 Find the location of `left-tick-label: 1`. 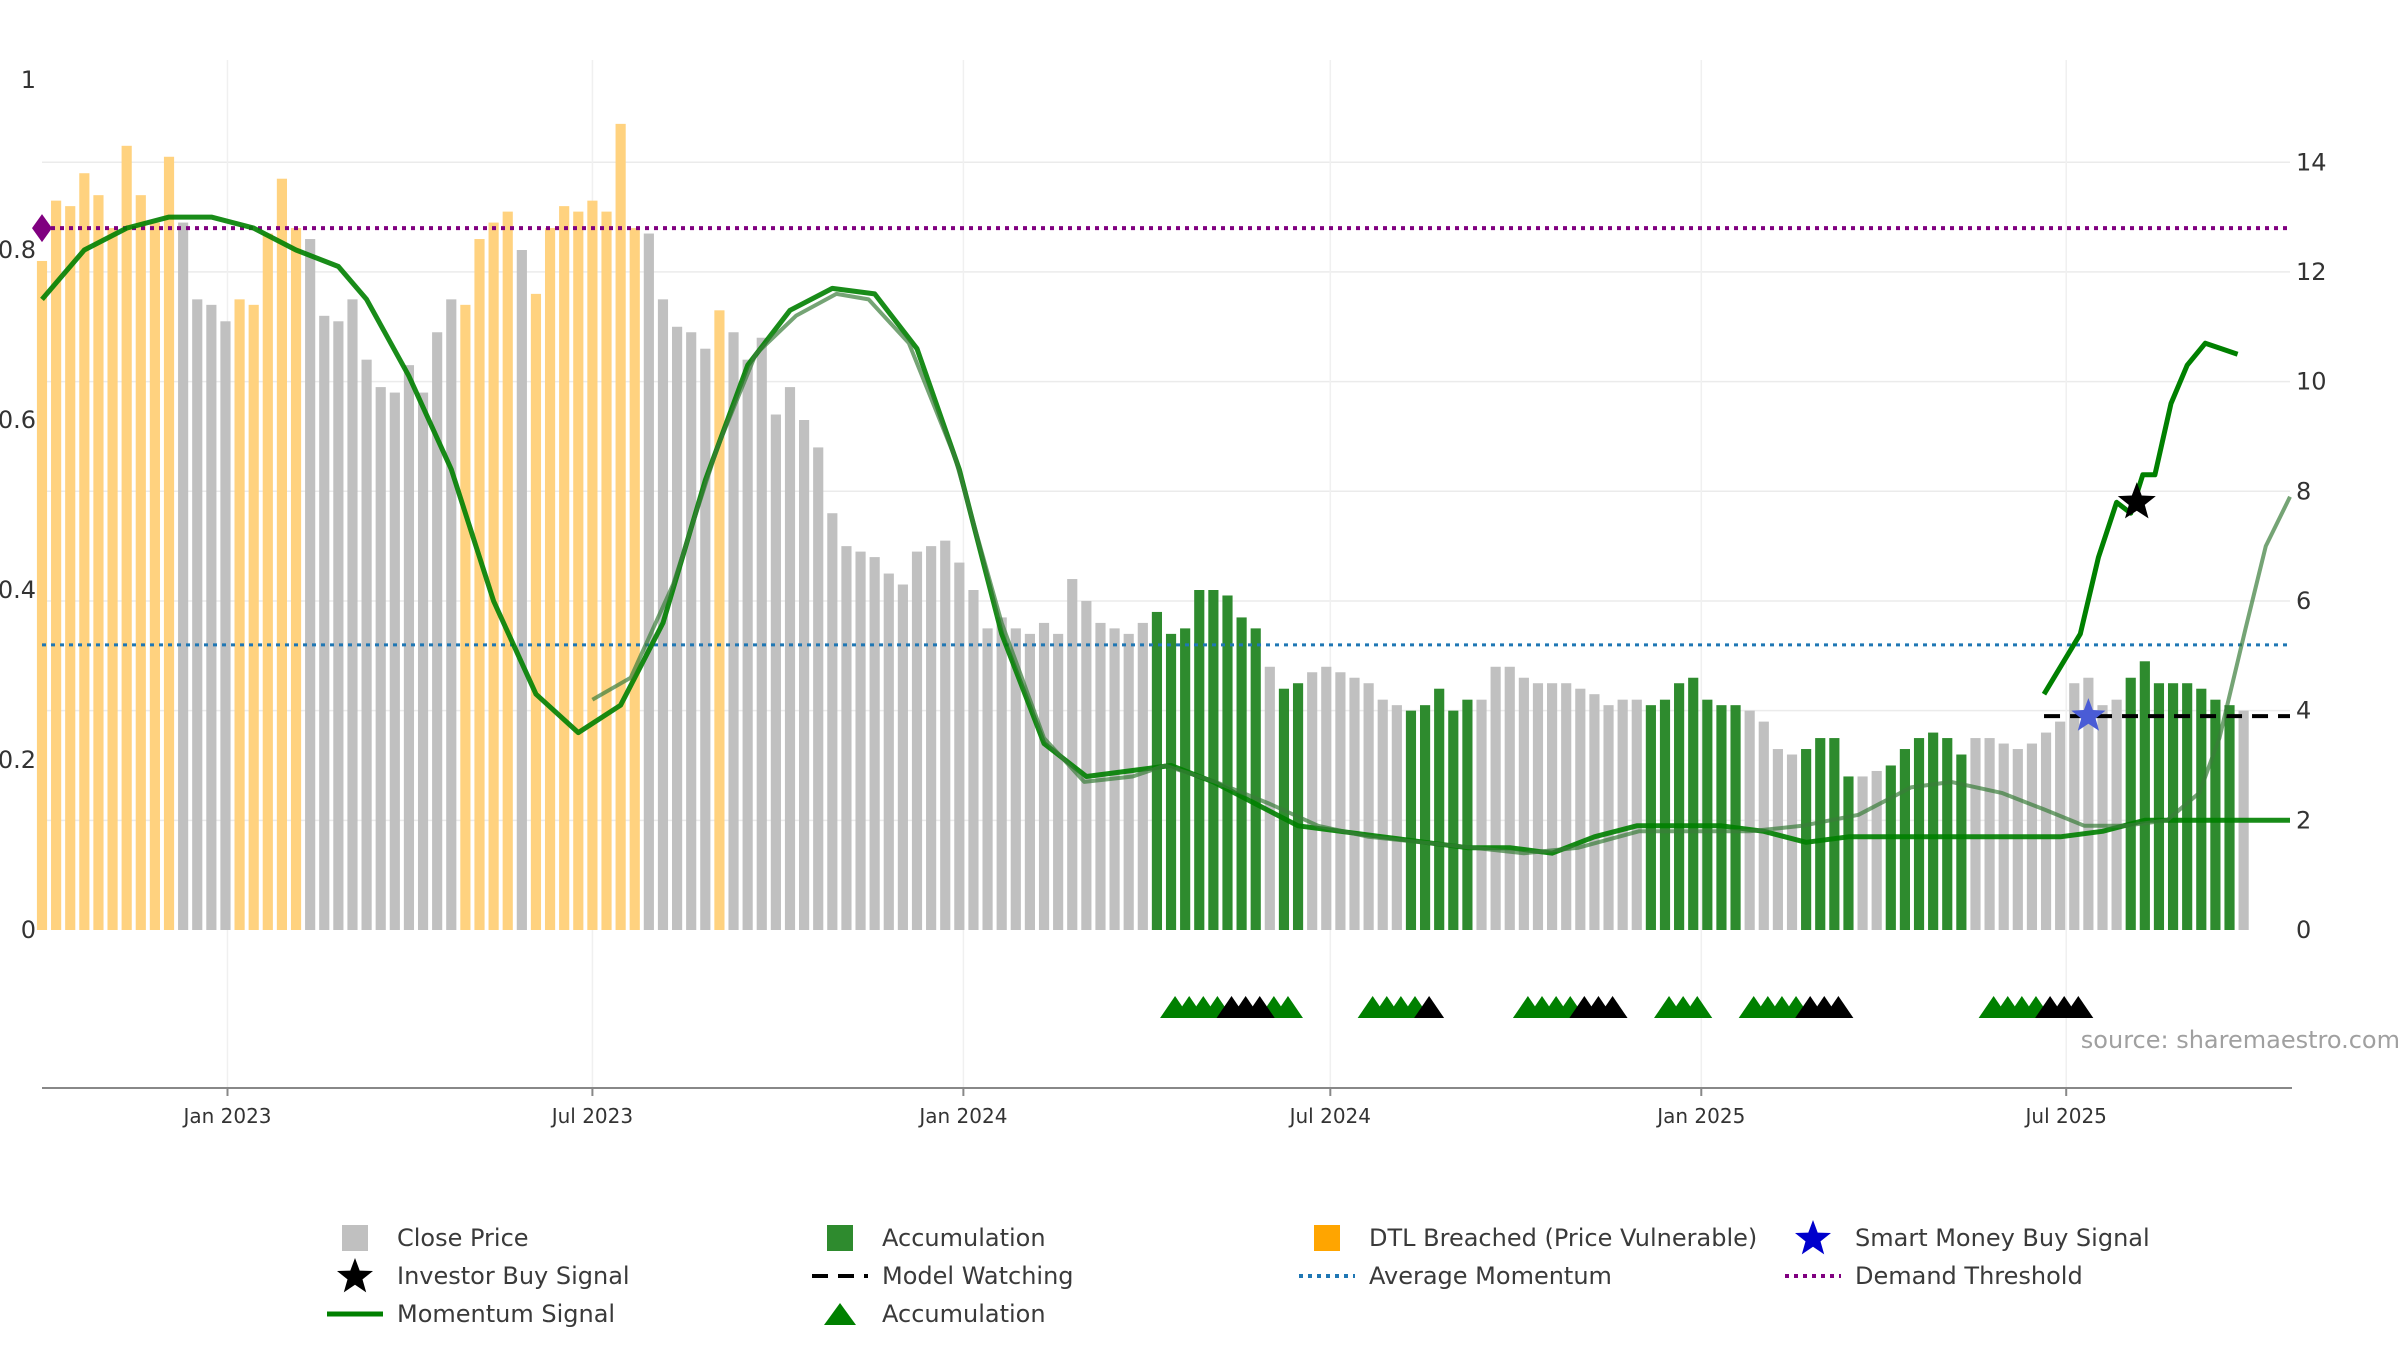

left-tick-label: 1 is located at coordinates (28, 80).